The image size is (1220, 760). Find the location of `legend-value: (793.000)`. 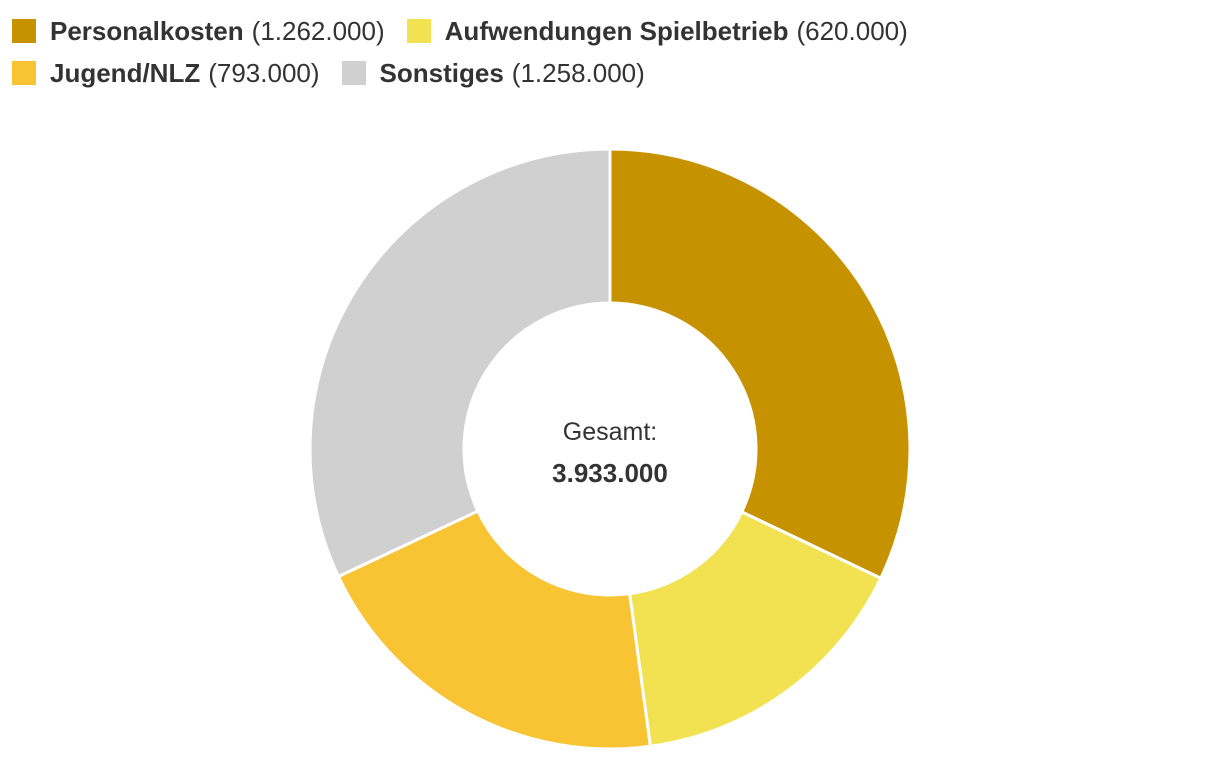

legend-value: (793.000) is located at coordinates (264, 72).